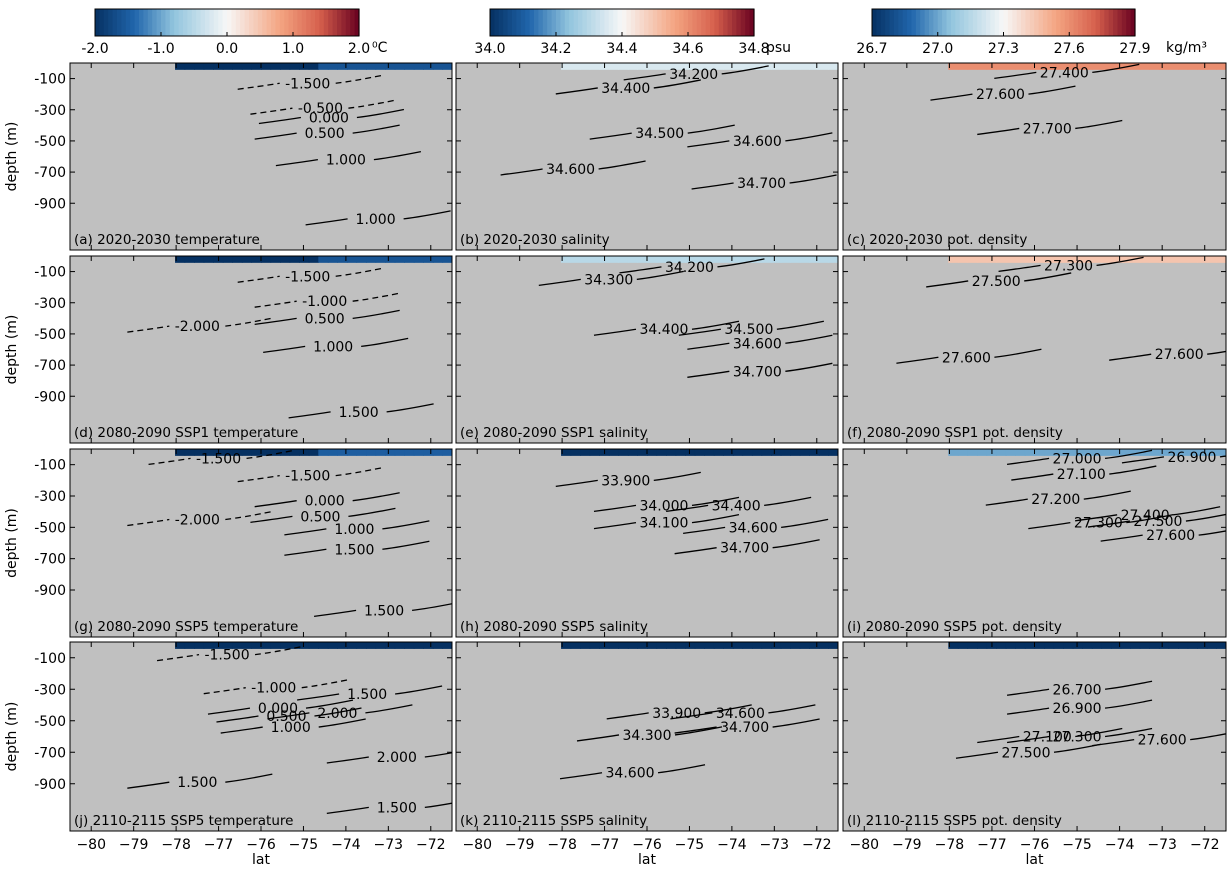 The image size is (1228, 869). Describe the element at coordinates (761, 184) in the screenshot. I see `contour-label: 34.700` at that location.